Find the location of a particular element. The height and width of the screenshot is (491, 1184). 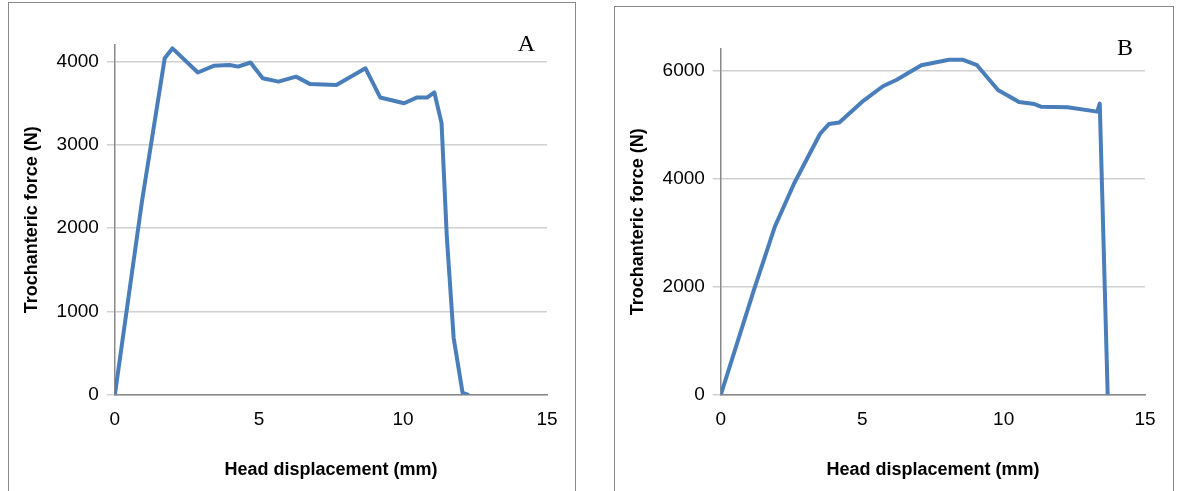

y-tick-label: 1000 is located at coordinates (77, 310).